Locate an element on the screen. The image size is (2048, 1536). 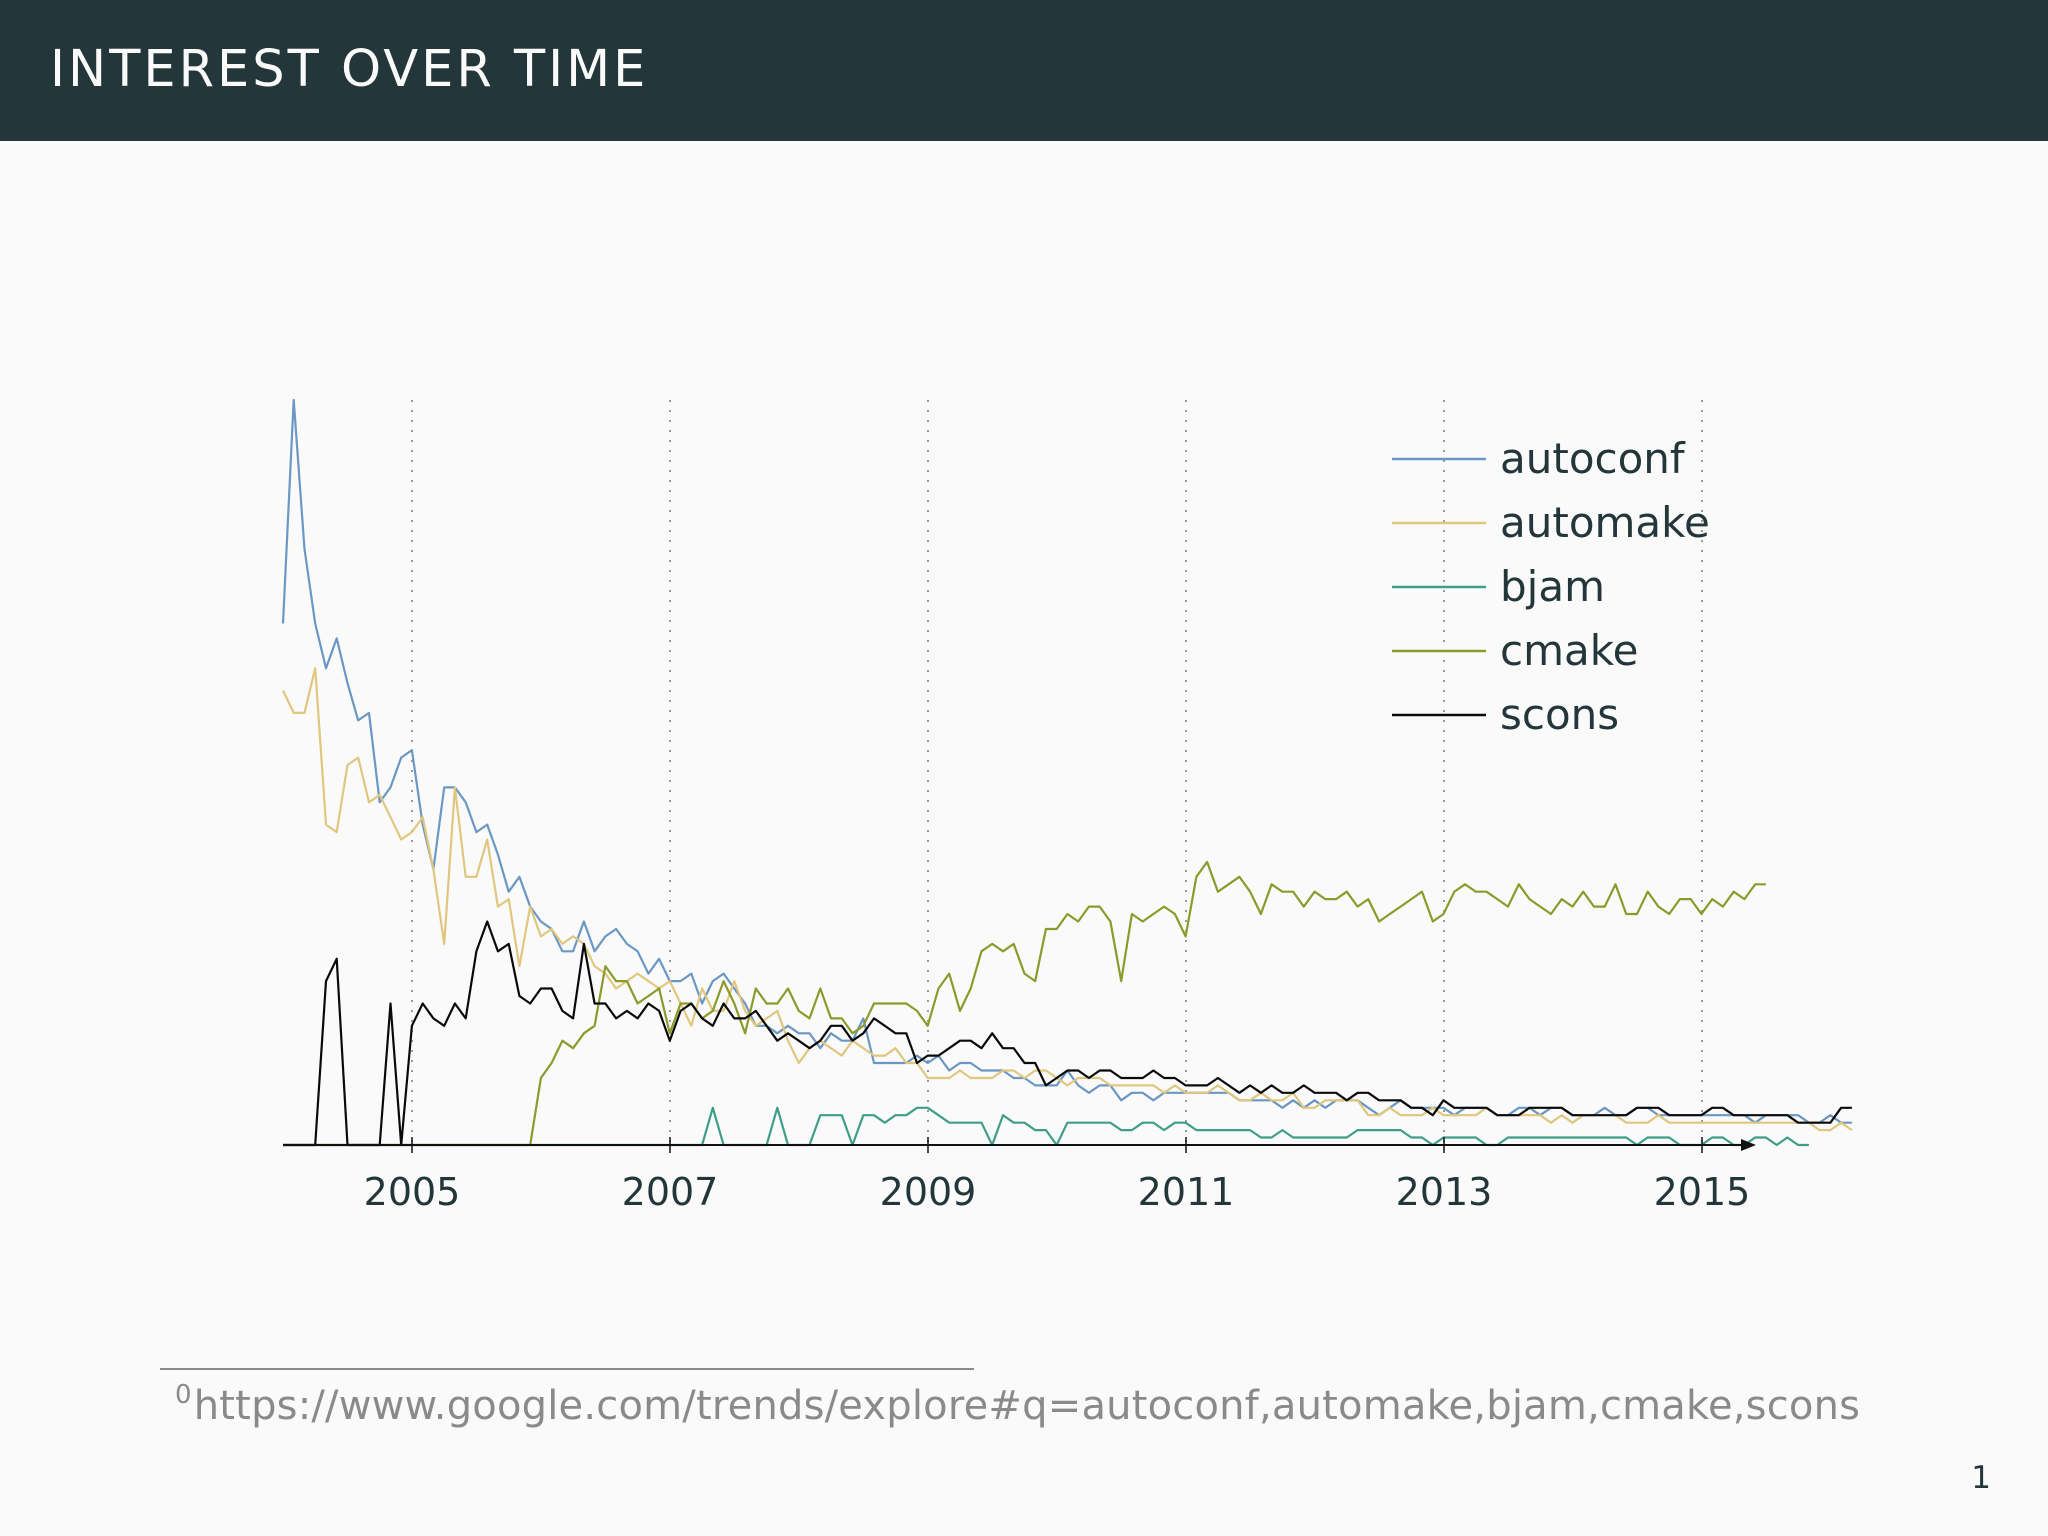
legend-label-automake: automake is located at coordinates (1605, 522).